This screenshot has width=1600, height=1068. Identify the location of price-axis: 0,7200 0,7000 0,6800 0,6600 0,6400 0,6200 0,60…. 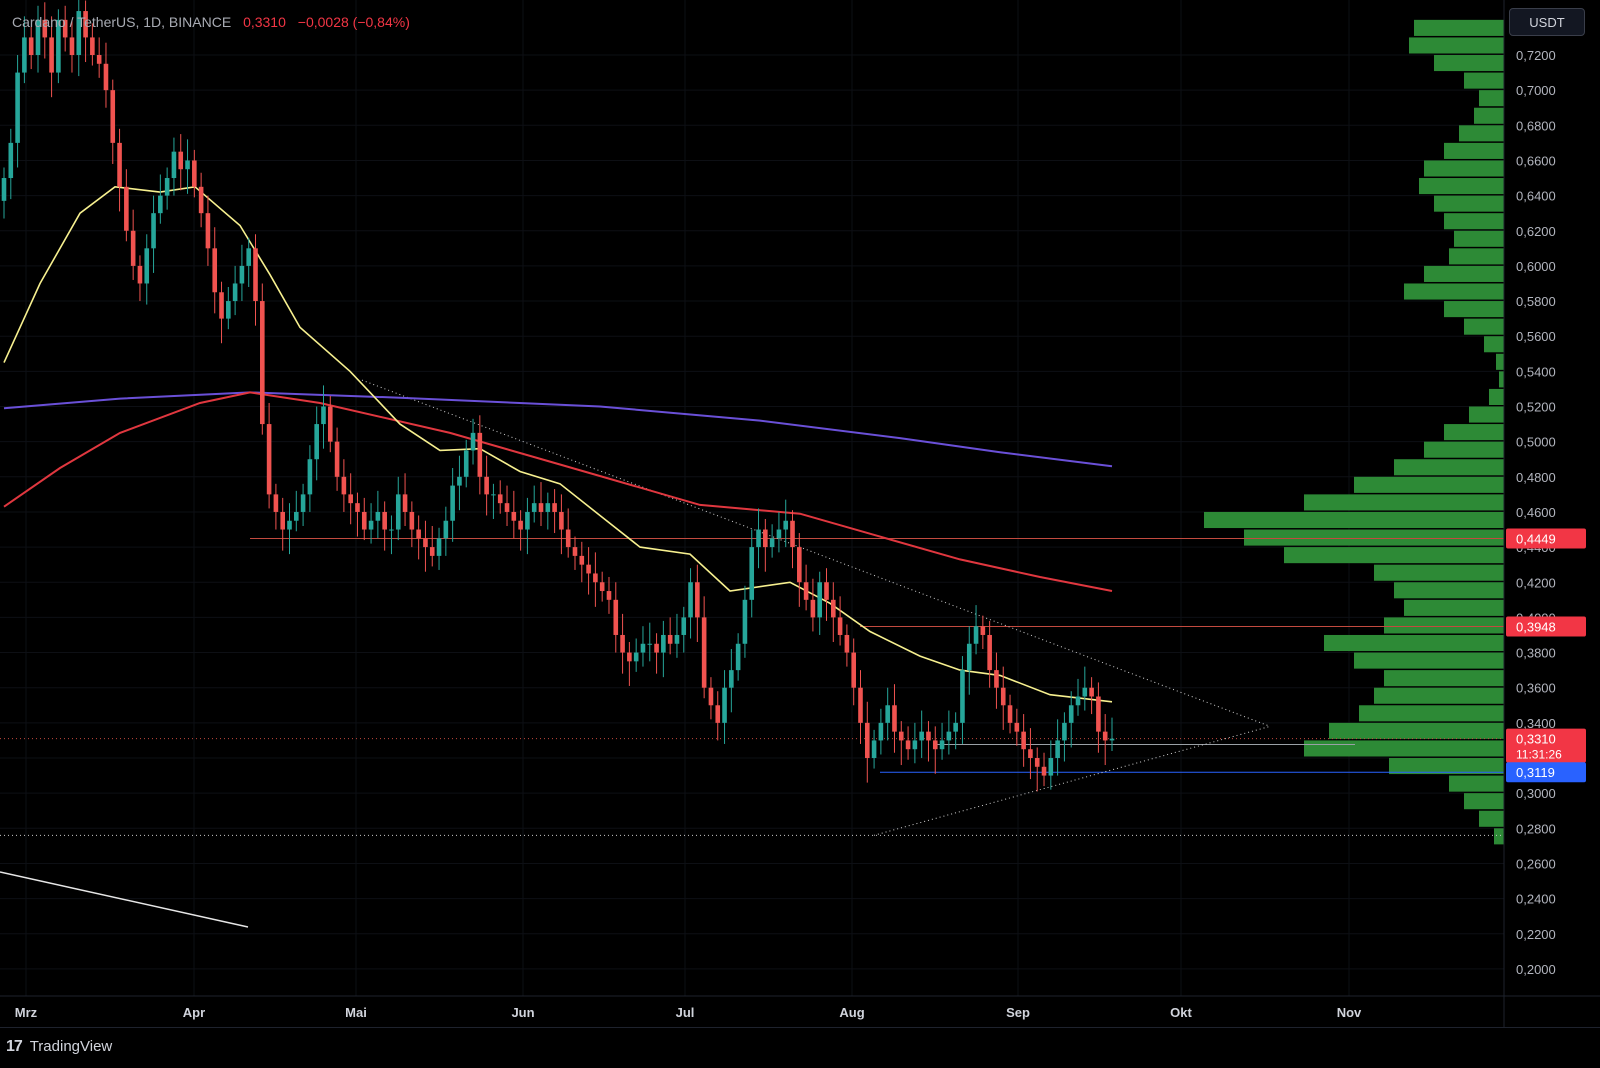
(1536, 512).